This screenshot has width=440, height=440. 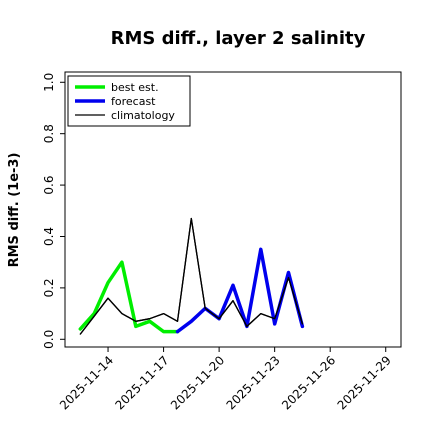 What do you see at coordinates (143, 115) in the screenshot?
I see `legend-label: climatology` at bounding box center [143, 115].